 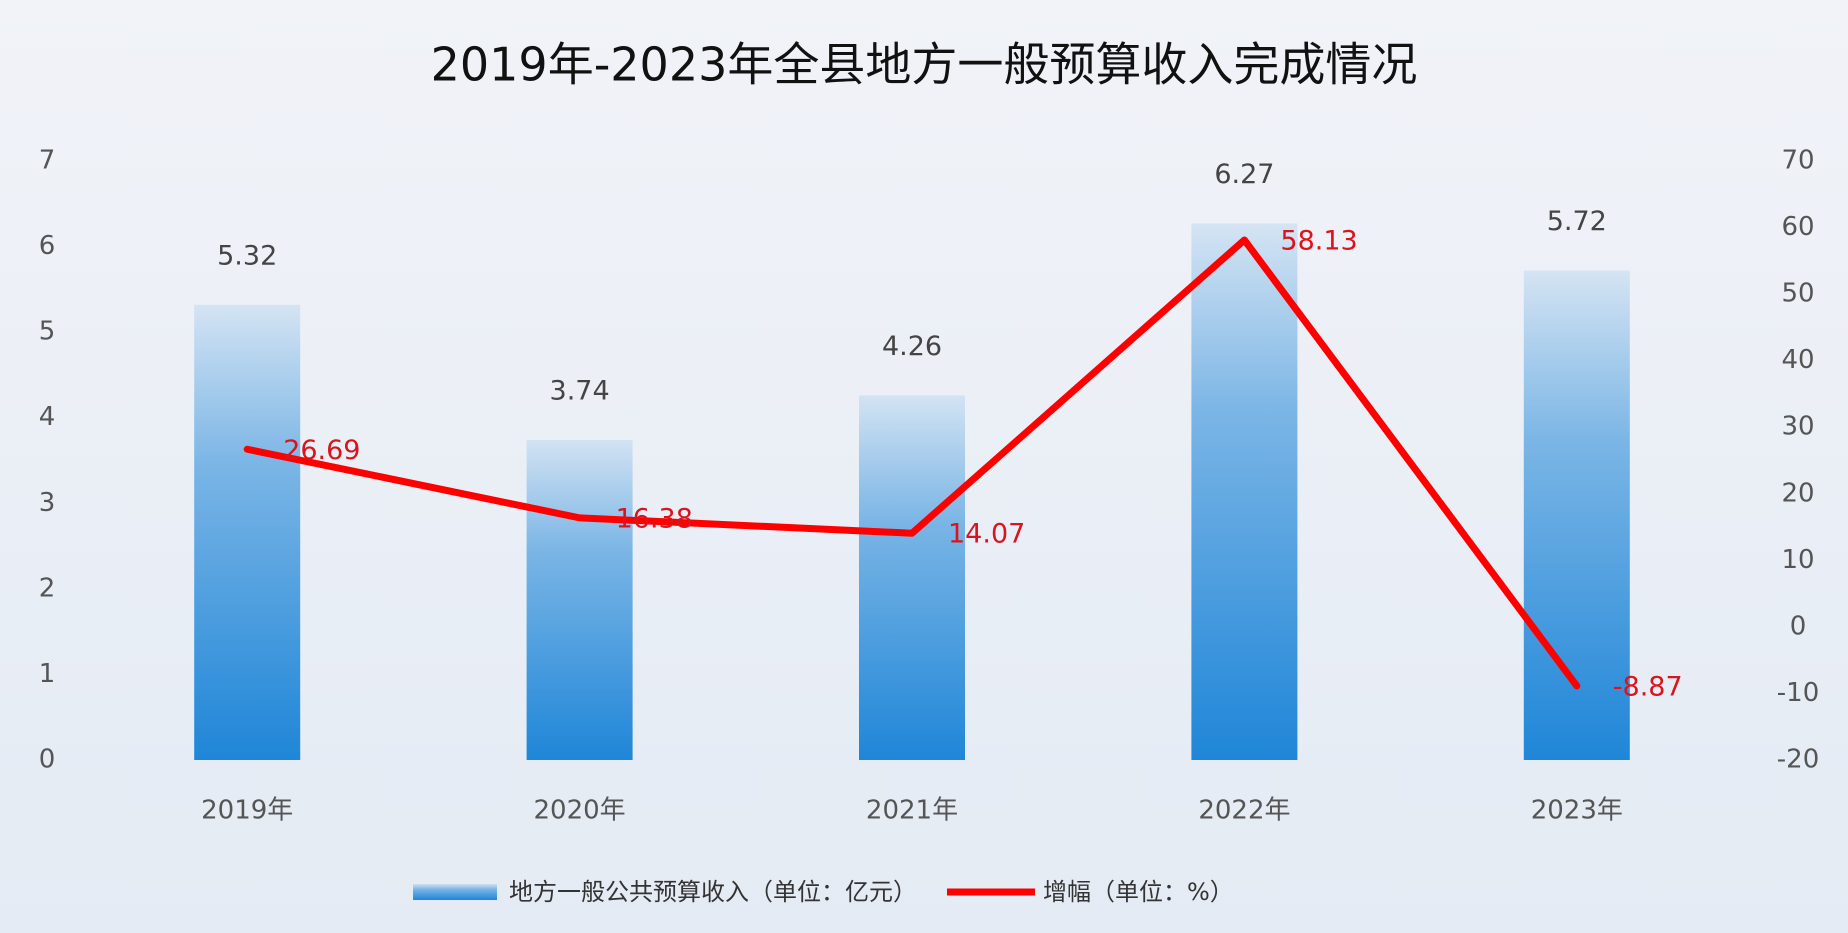 What do you see at coordinates (1577, 221) in the screenshot?
I see `bar-value-label: 5.72` at bounding box center [1577, 221].